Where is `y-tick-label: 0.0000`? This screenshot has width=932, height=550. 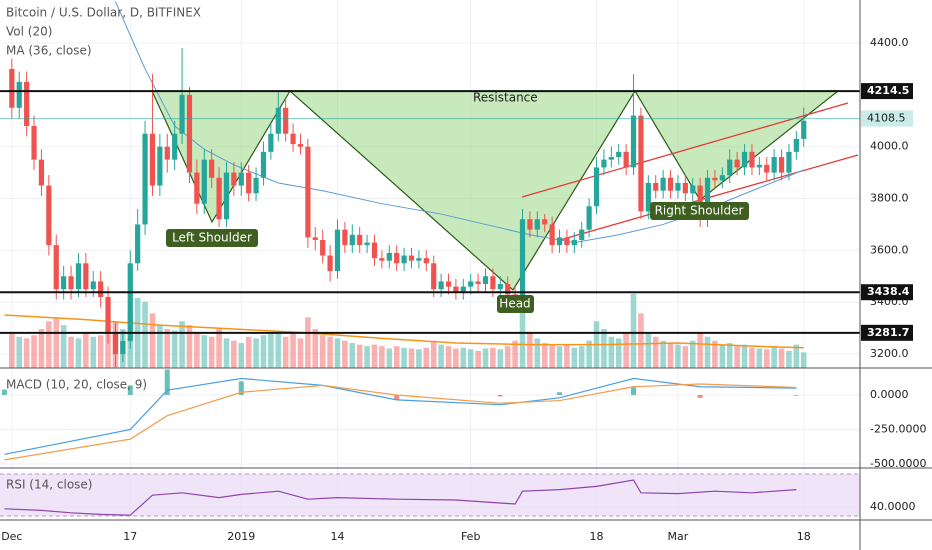
y-tick-label: 0.0000 is located at coordinates (889, 394).